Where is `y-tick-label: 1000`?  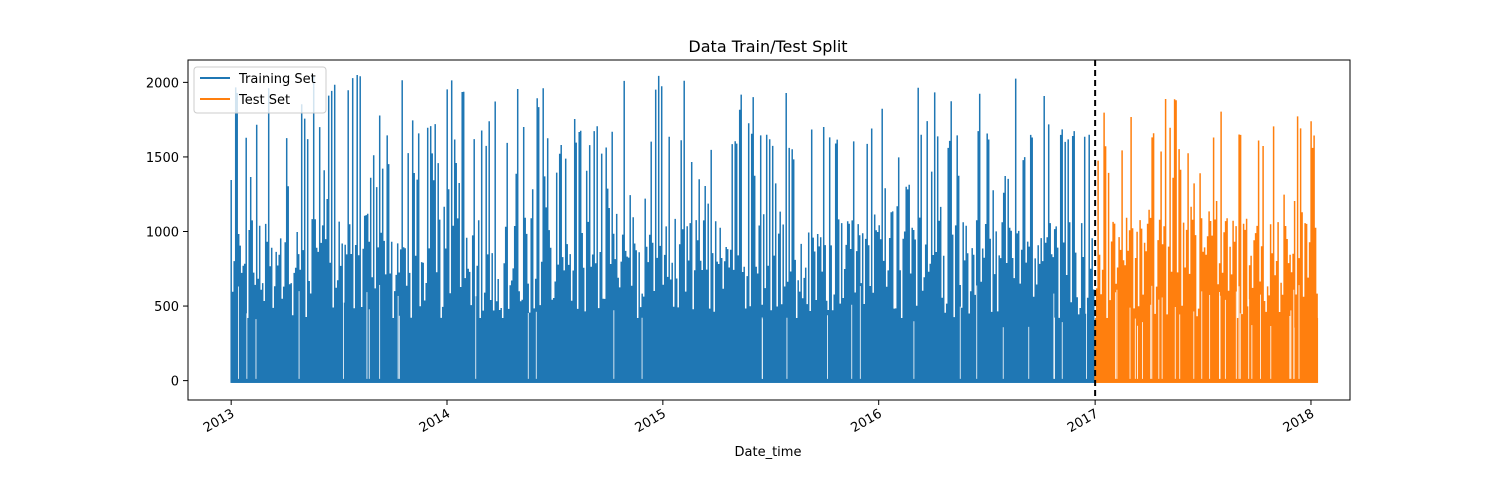
y-tick-label: 1000 is located at coordinates (162, 232).